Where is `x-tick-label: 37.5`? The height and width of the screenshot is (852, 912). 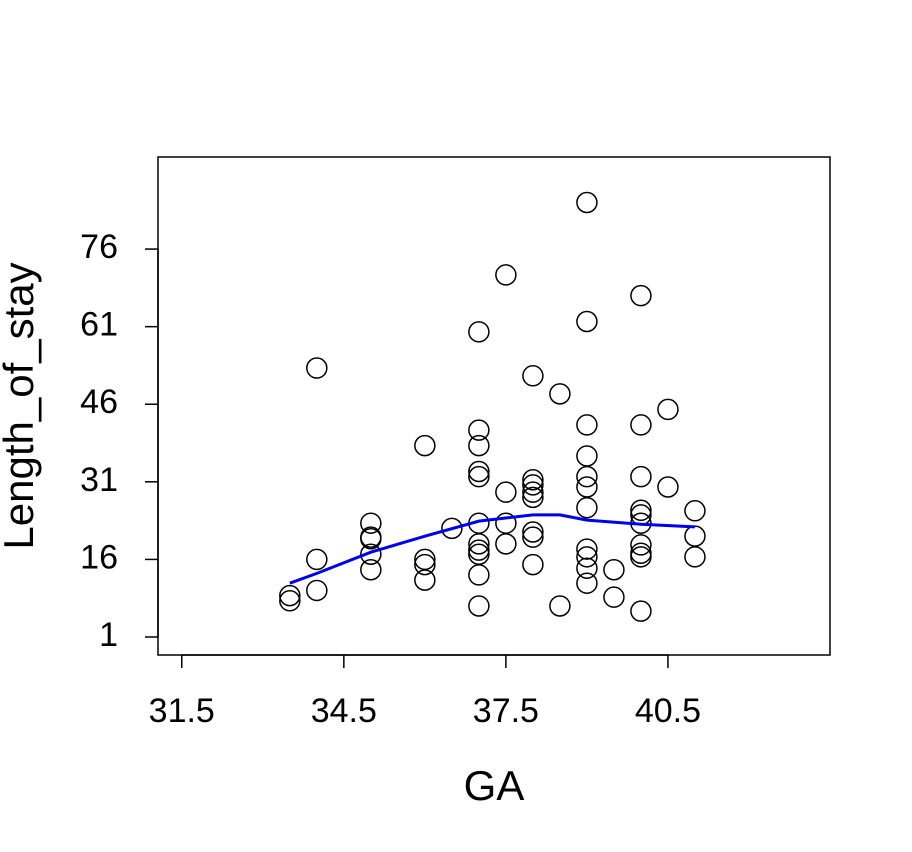 x-tick-label: 37.5 is located at coordinates (506, 711).